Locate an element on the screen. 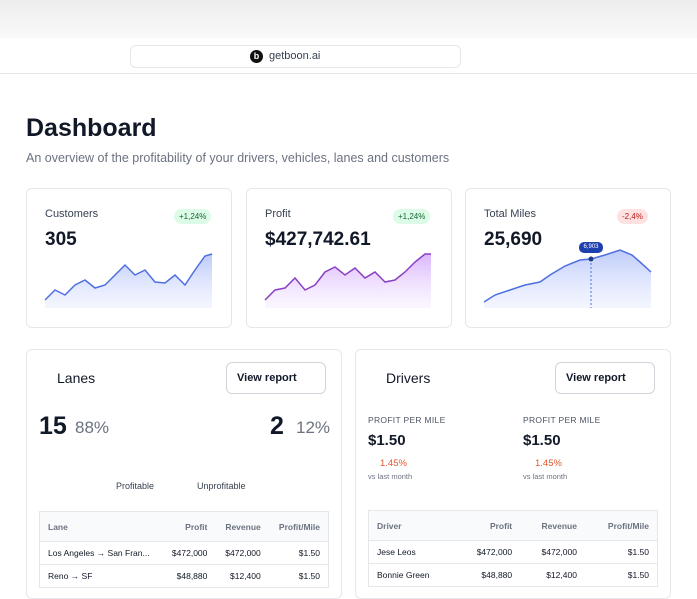  kpi-label: Customers is located at coordinates (72, 214).